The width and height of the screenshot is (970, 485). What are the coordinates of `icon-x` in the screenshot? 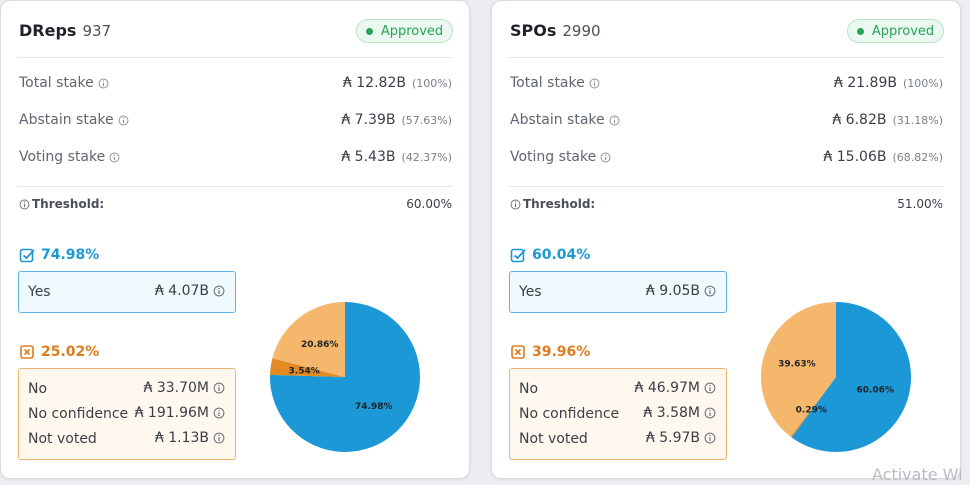 It's located at (518, 352).